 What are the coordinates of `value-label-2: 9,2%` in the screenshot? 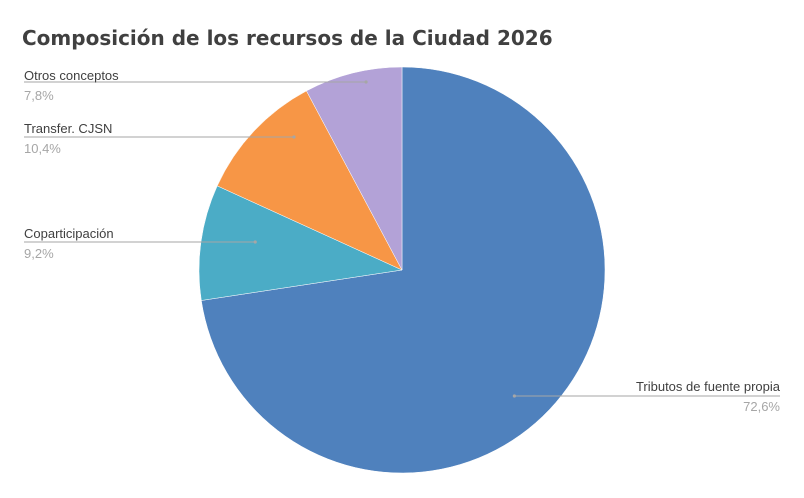 It's located at (39, 253).